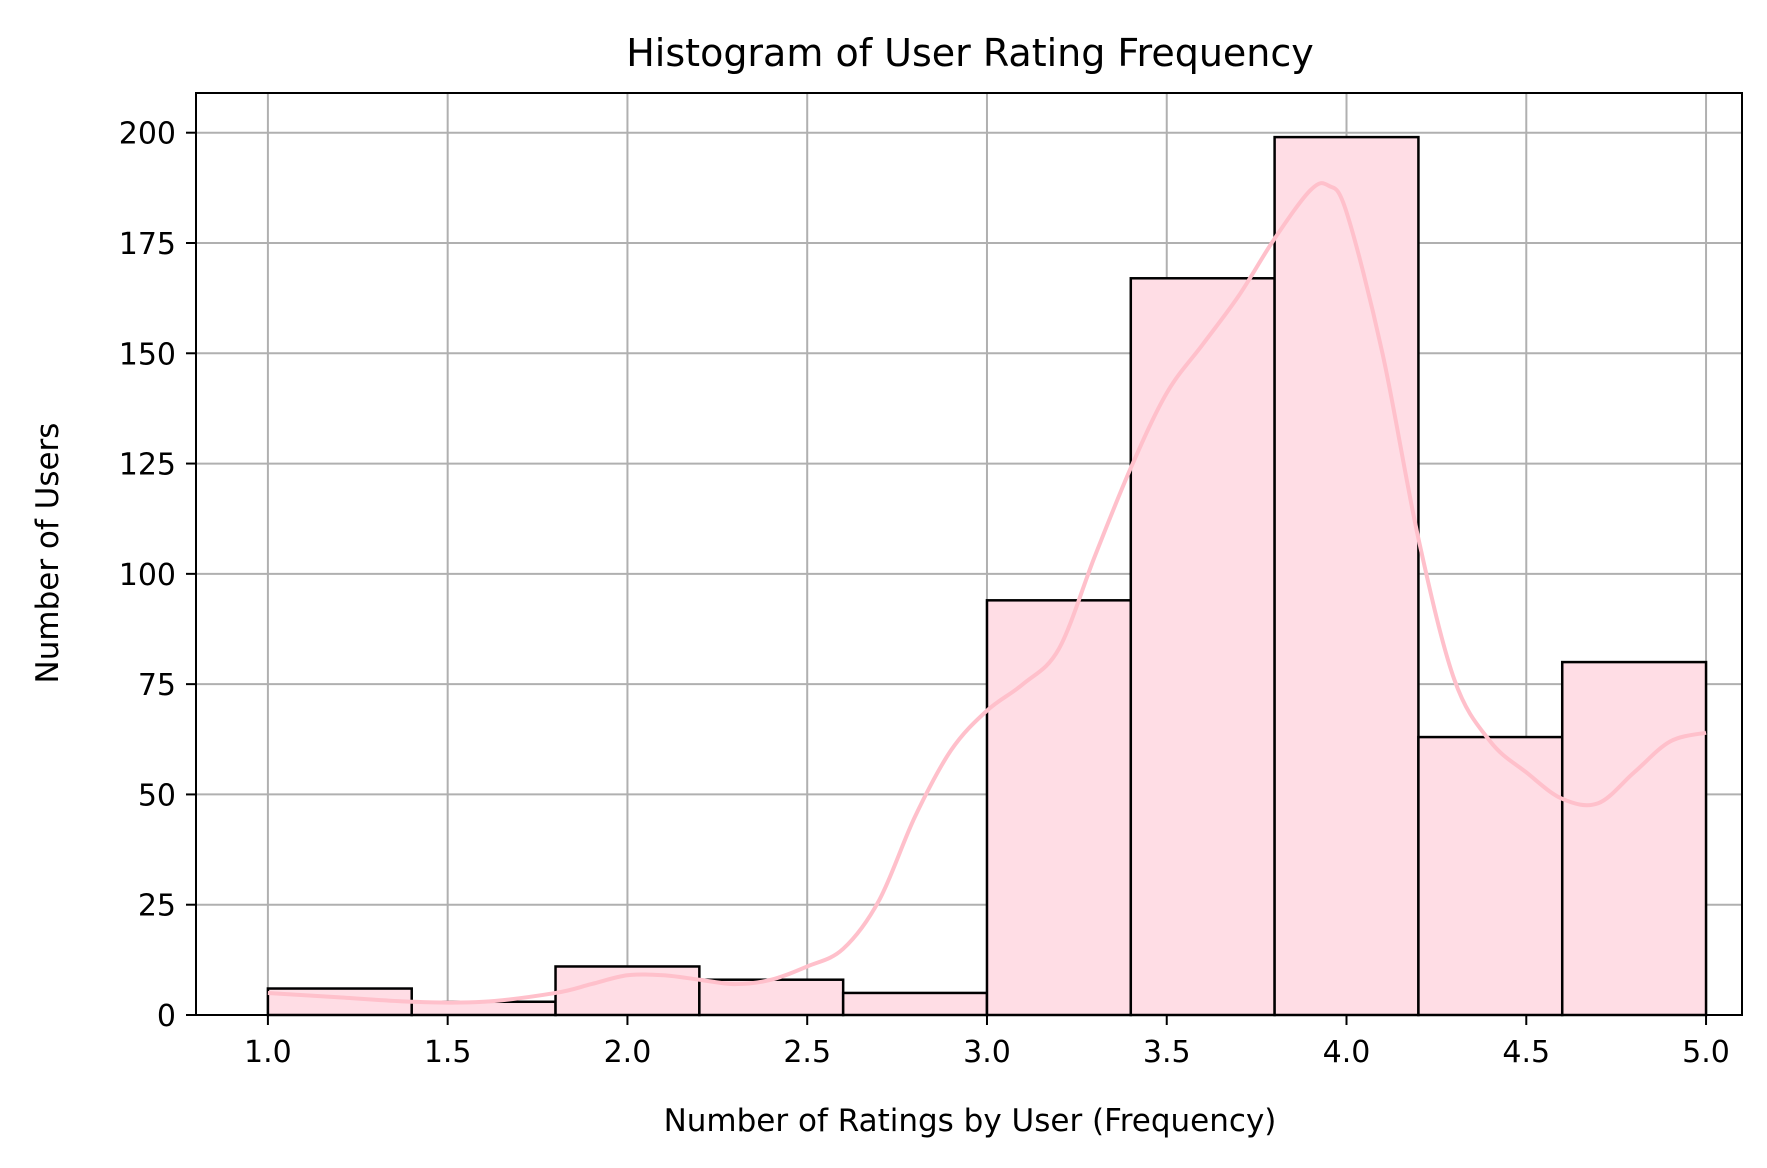 Image resolution: width=1767 pixels, height=1168 pixels. What do you see at coordinates (970, 1121) in the screenshot?
I see `x-axis-label: Number of Ratings by User (Frequency)` at bounding box center [970, 1121].